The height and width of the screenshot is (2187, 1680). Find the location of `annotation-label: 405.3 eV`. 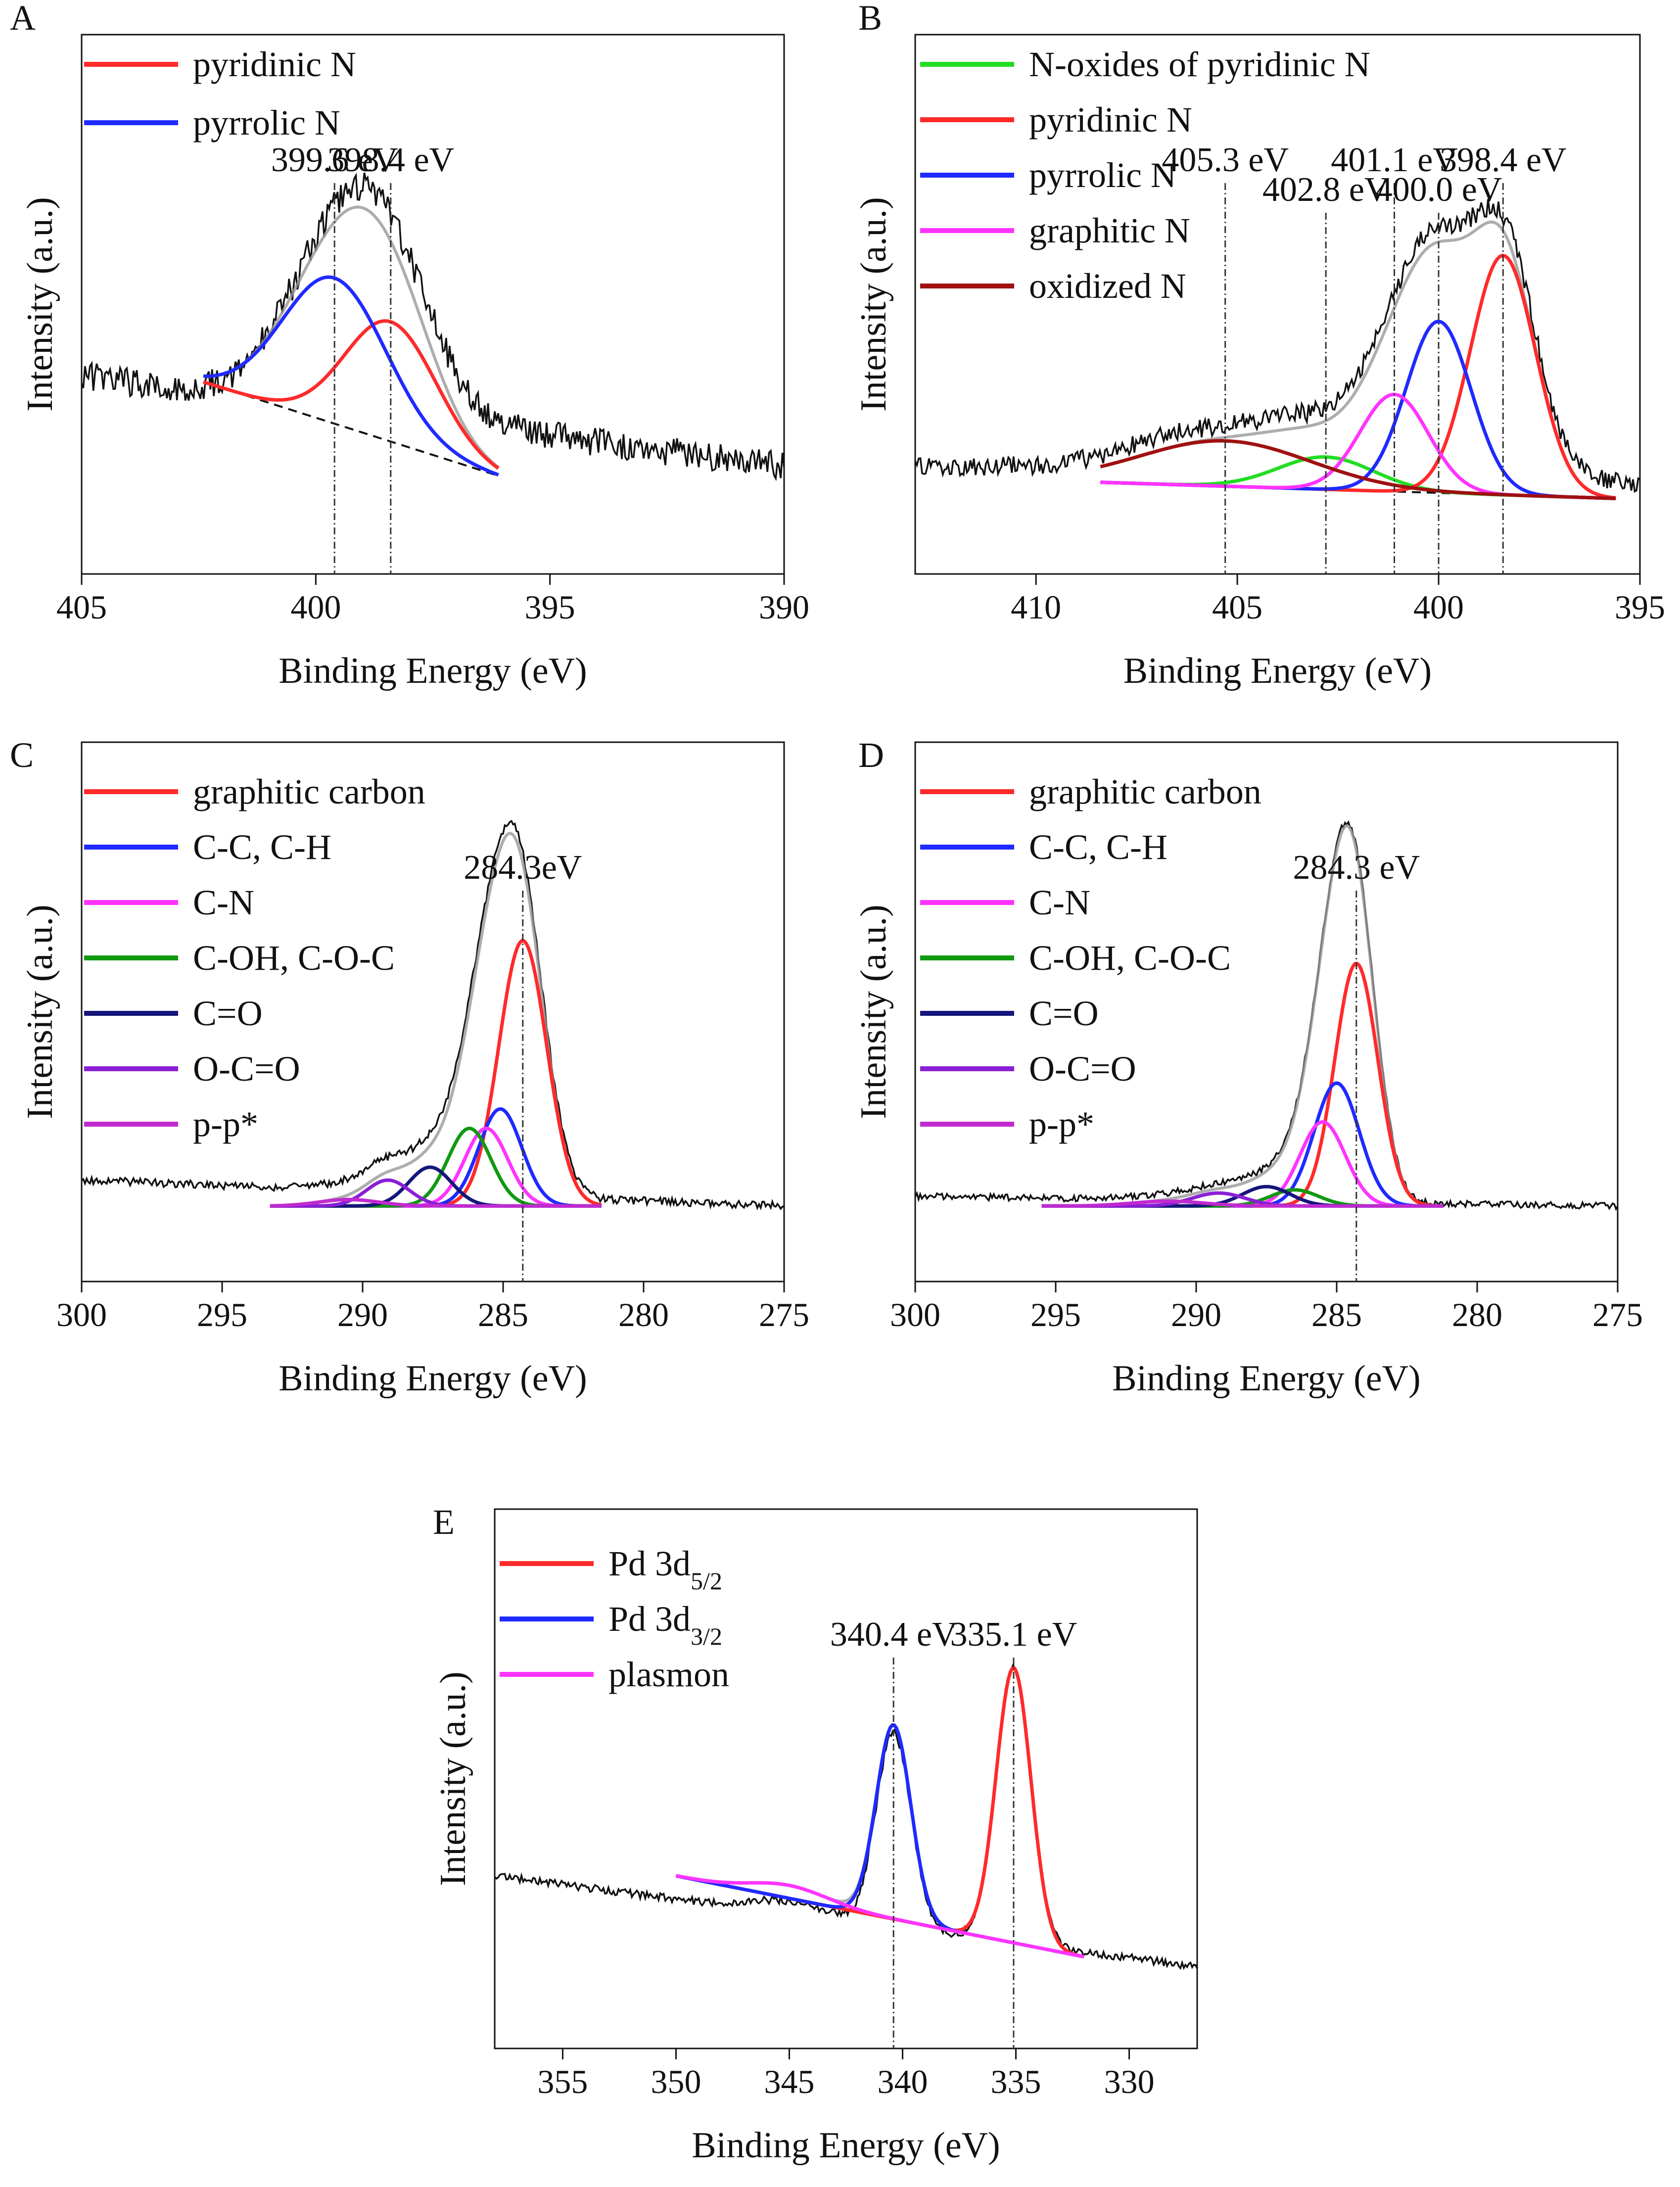

annotation-label: 405.3 eV is located at coordinates (1225, 160).